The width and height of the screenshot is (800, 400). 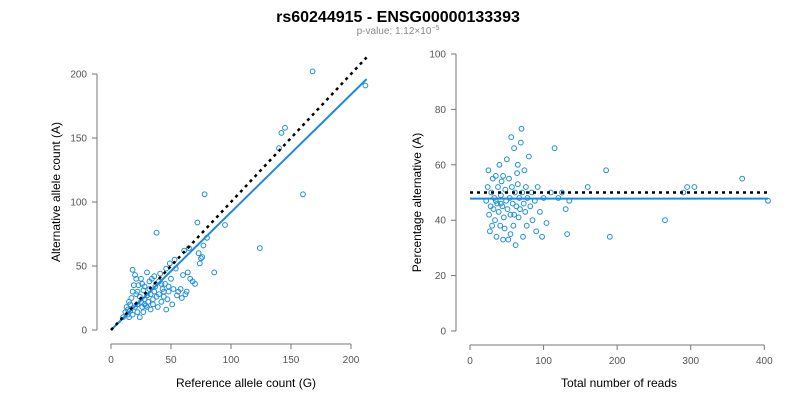 What do you see at coordinates (111, 360) in the screenshot?
I see `x-tick-label: 0` at bounding box center [111, 360].